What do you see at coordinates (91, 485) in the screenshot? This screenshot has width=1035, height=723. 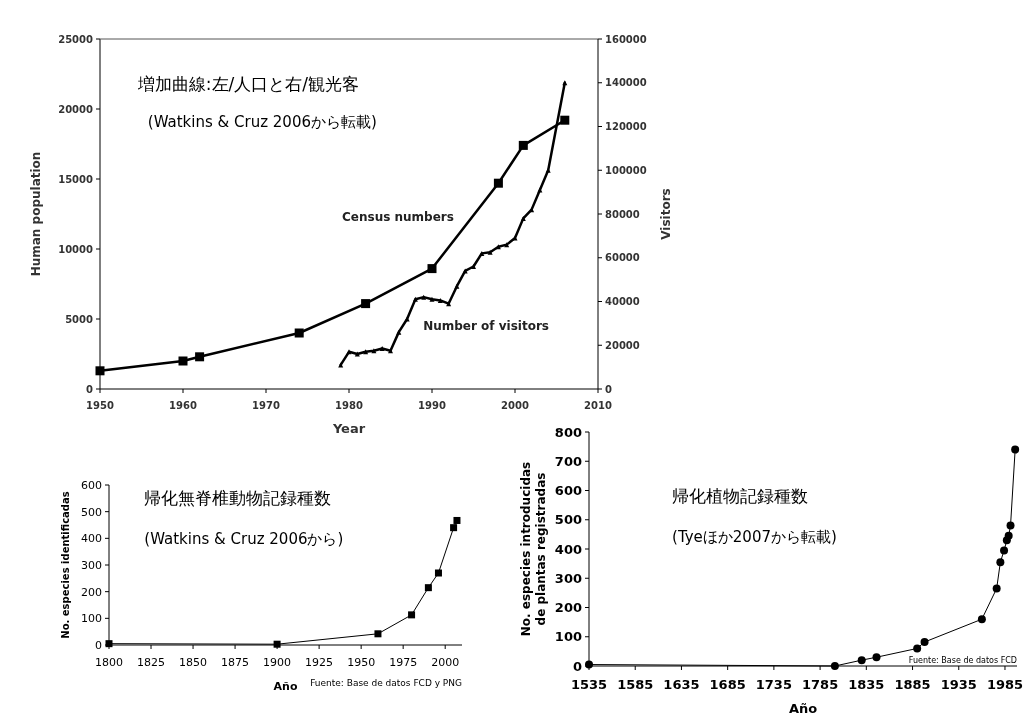 I see `y-tick-label: 600` at bounding box center [91, 485].